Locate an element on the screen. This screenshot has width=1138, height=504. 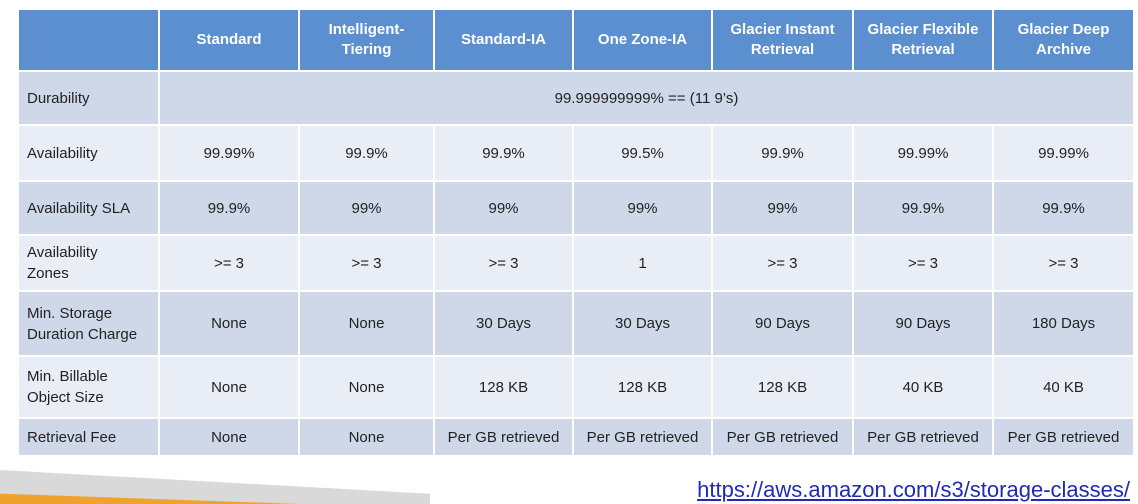
row-label: Availability SLA is located at coordinates (88, 208).